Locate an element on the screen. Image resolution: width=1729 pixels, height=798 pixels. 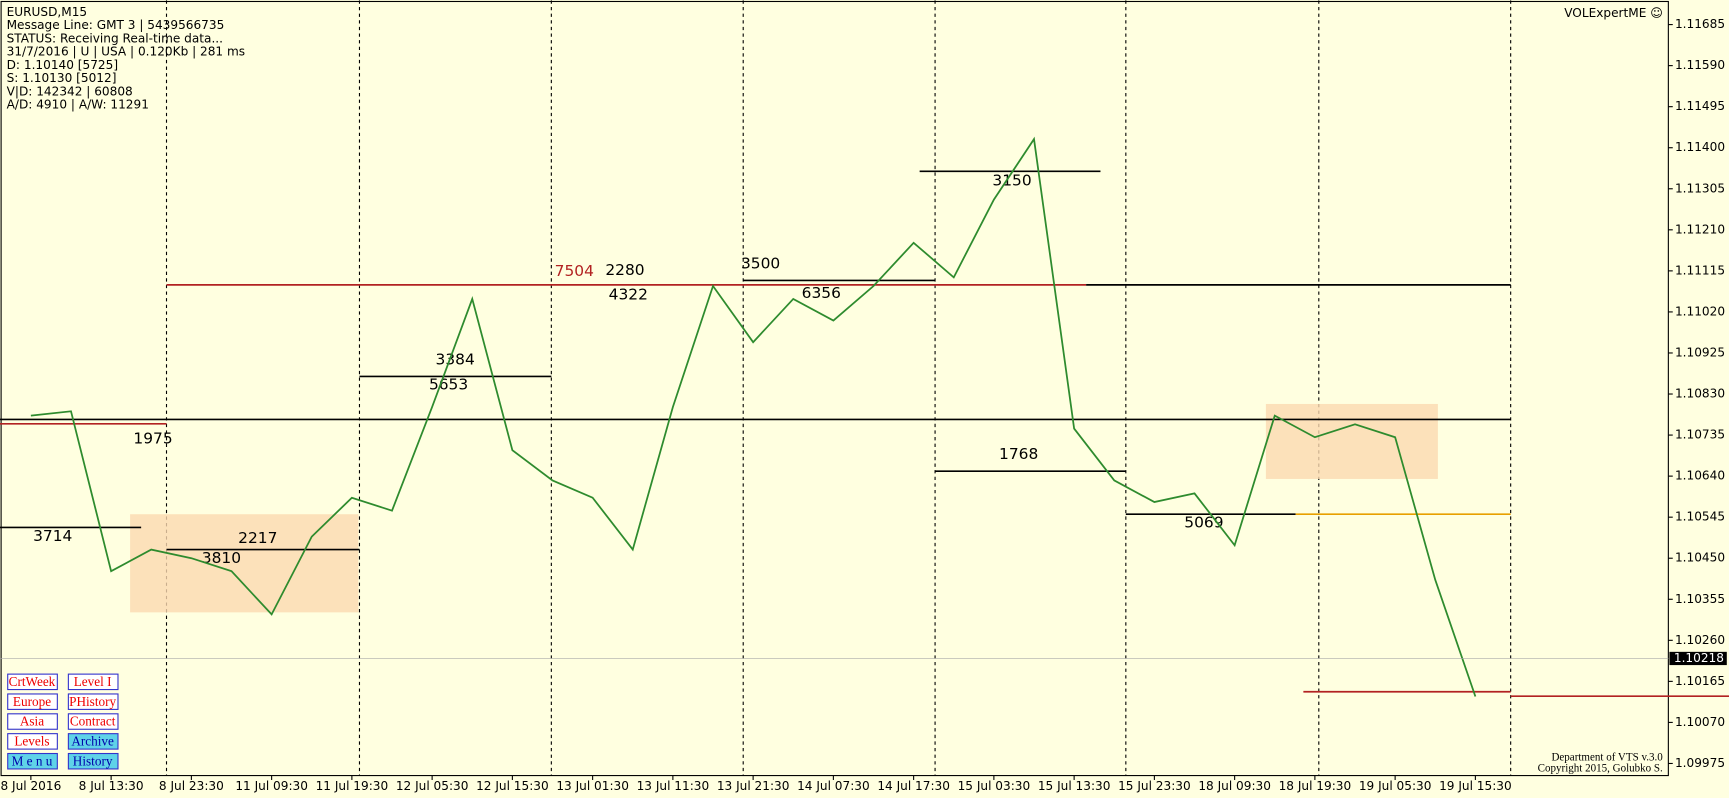
symbol: EURUSD,M15 is located at coordinates (47, 12).